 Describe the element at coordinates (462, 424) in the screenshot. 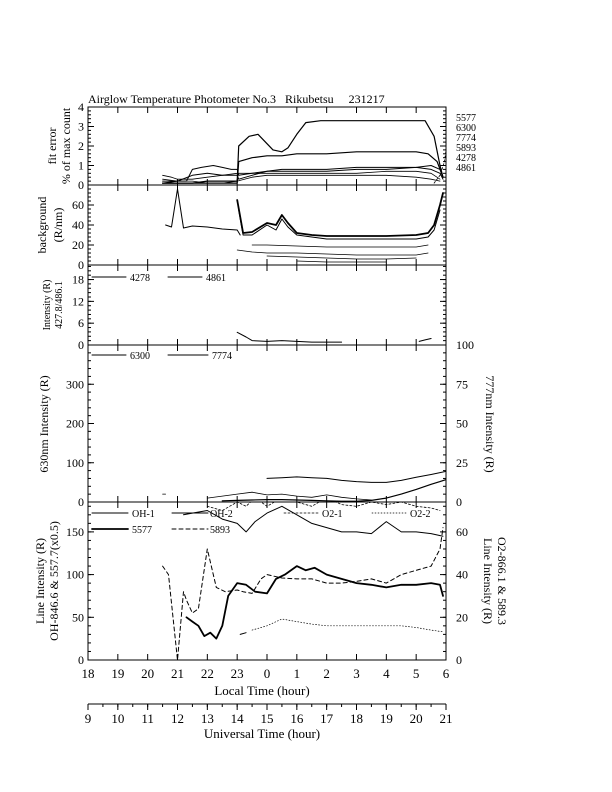

I see `ytick-right-label-red-green-50: 50` at that location.